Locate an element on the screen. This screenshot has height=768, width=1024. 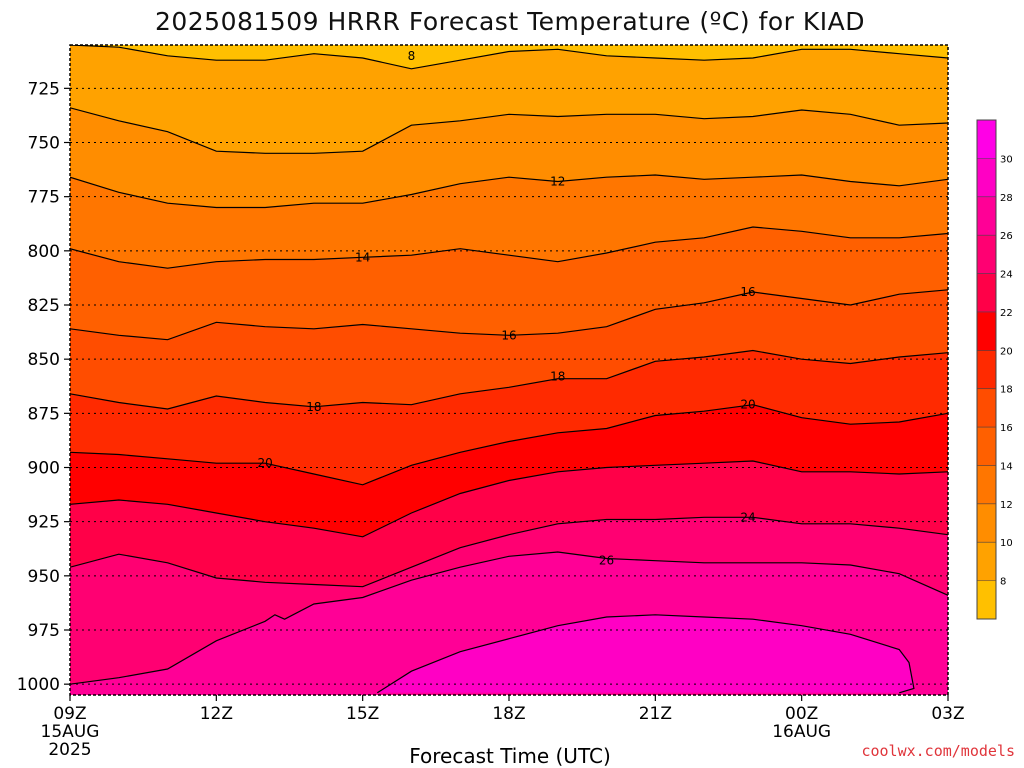
y-tick-label: 825 is located at coordinates (44, 306).